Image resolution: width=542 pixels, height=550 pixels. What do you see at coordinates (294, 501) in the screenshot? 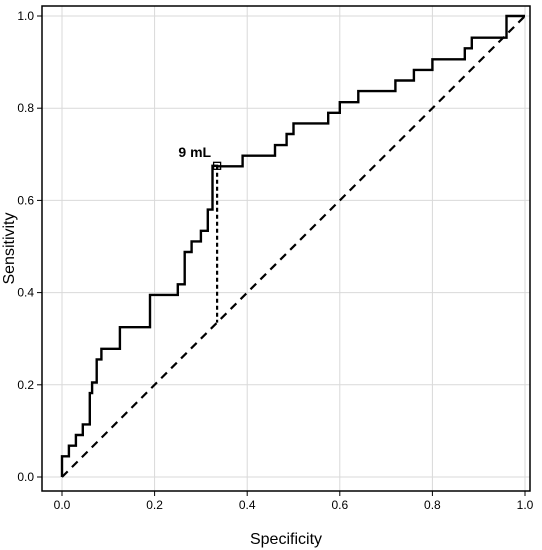
I see `x-axis-ticks: 0.0 0.2 0.4 0.6 0.8 1.0` at bounding box center [294, 501].